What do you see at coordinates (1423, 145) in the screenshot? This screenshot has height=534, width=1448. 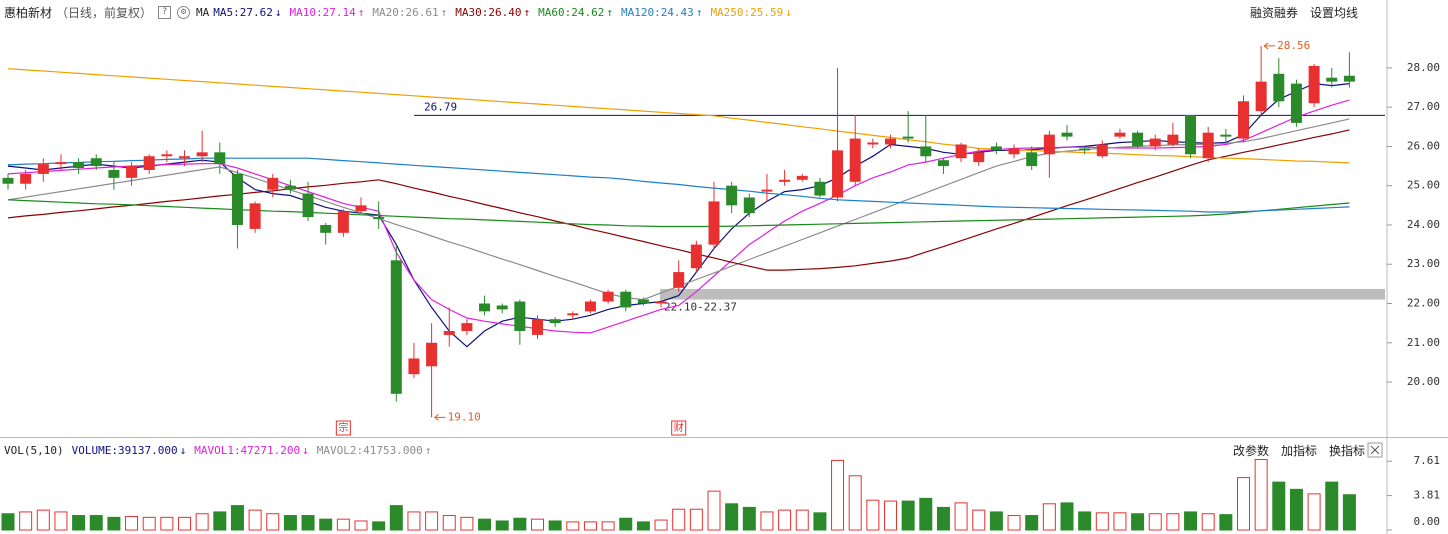 I see `y-tick-label: 26.00` at bounding box center [1423, 145].